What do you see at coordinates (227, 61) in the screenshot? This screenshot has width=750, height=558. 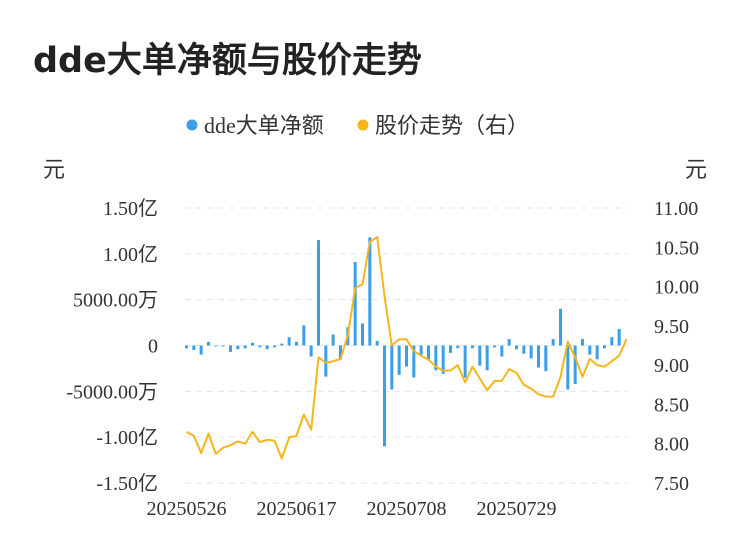 I see `chart-title: dde大单净额与股价走势` at bounding box center [227, 61].